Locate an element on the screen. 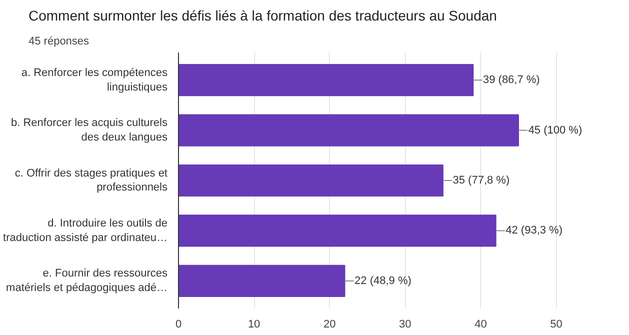 This screenshot has height=335, width=629. chart-title: Comment surmonter les défis liés à la formation des traducteurs au Soudan is located at coordinates (262, 16).